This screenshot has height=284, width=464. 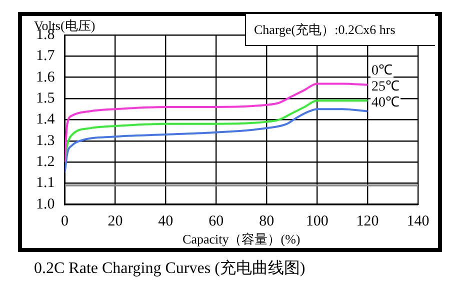 What do you see at coordinates (340, 30) in the screenshot?
I see `note-box: Charge(充电）:0.2Cx6 hrs` at bounding box center [340, 30].